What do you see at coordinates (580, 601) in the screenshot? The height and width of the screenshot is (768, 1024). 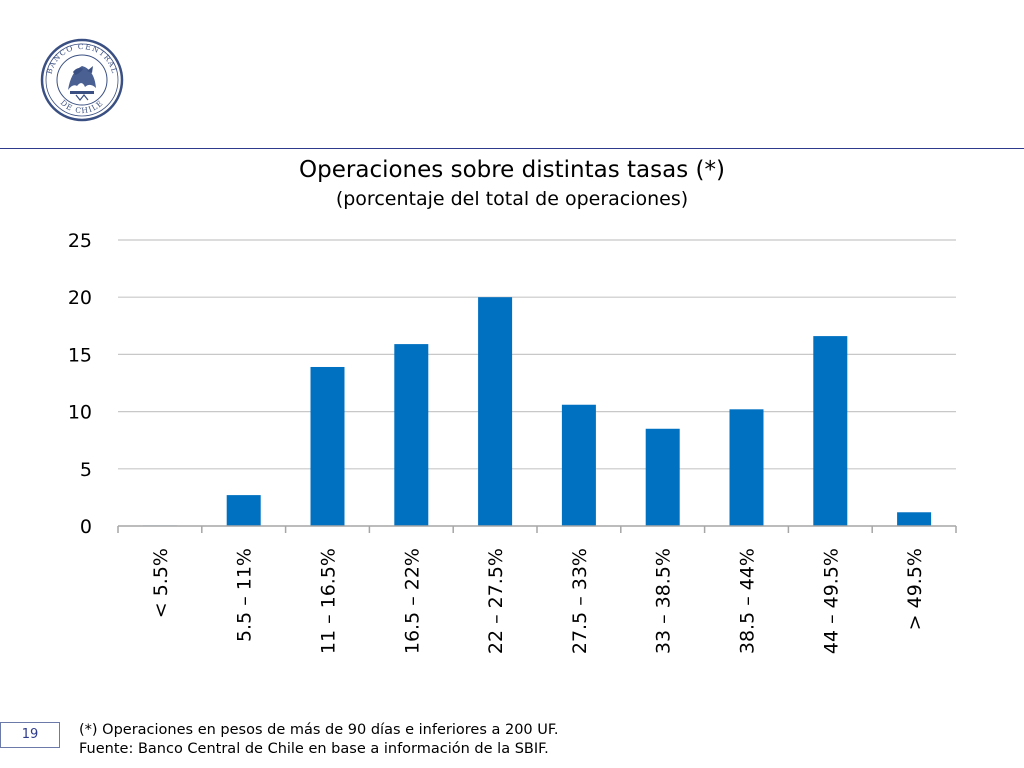 I see `x-tick-label: 27.5 – 33%` at bounding box center [580, 601].